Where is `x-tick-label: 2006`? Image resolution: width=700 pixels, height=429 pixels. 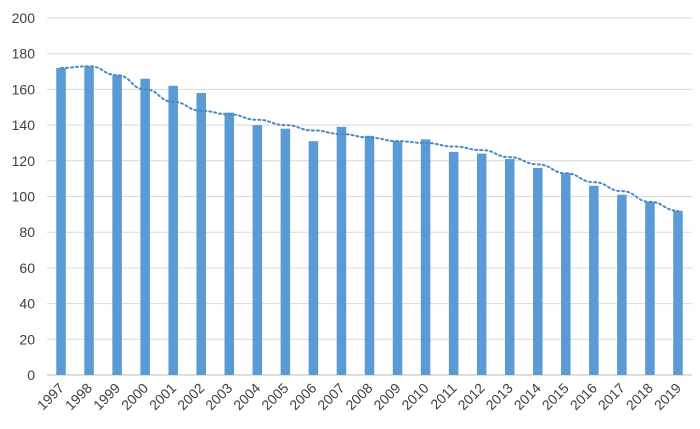 x-tick-label: 2006 is located at coordinates (302, 396).